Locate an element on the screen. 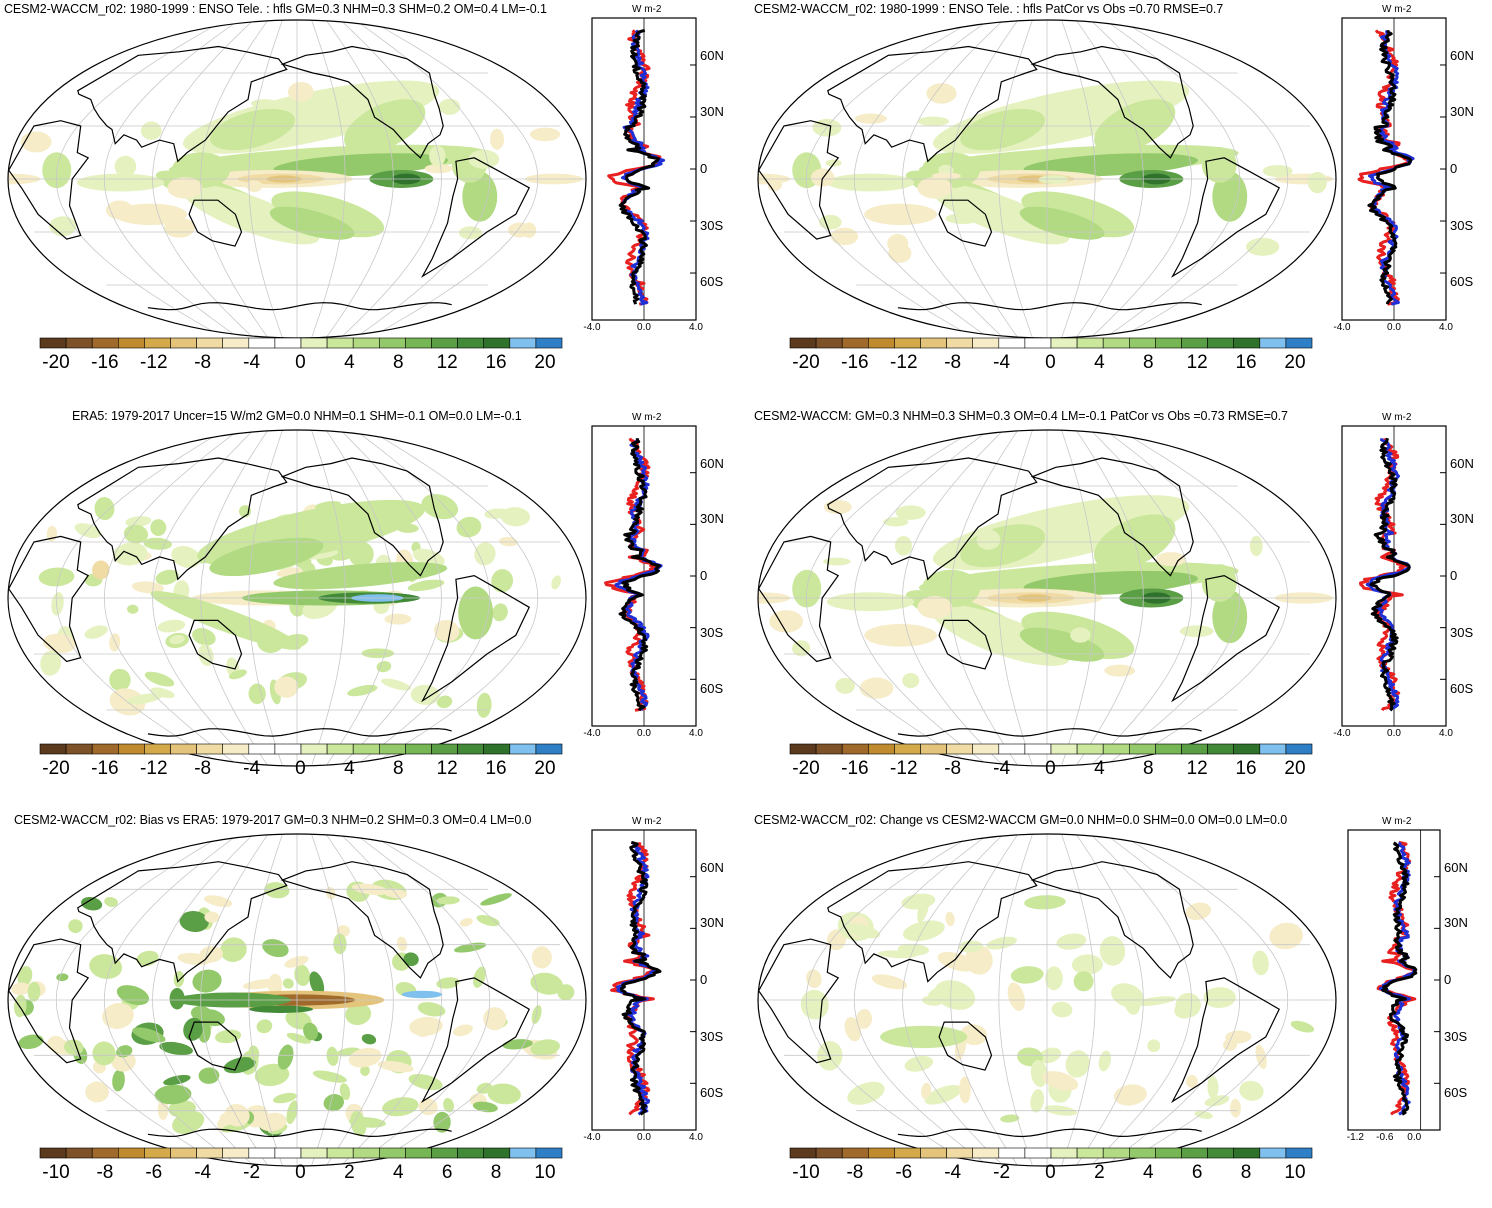 The width and height of the screenshot is (1492, 1208). map-model-mean is located at coordinates (297, 179).